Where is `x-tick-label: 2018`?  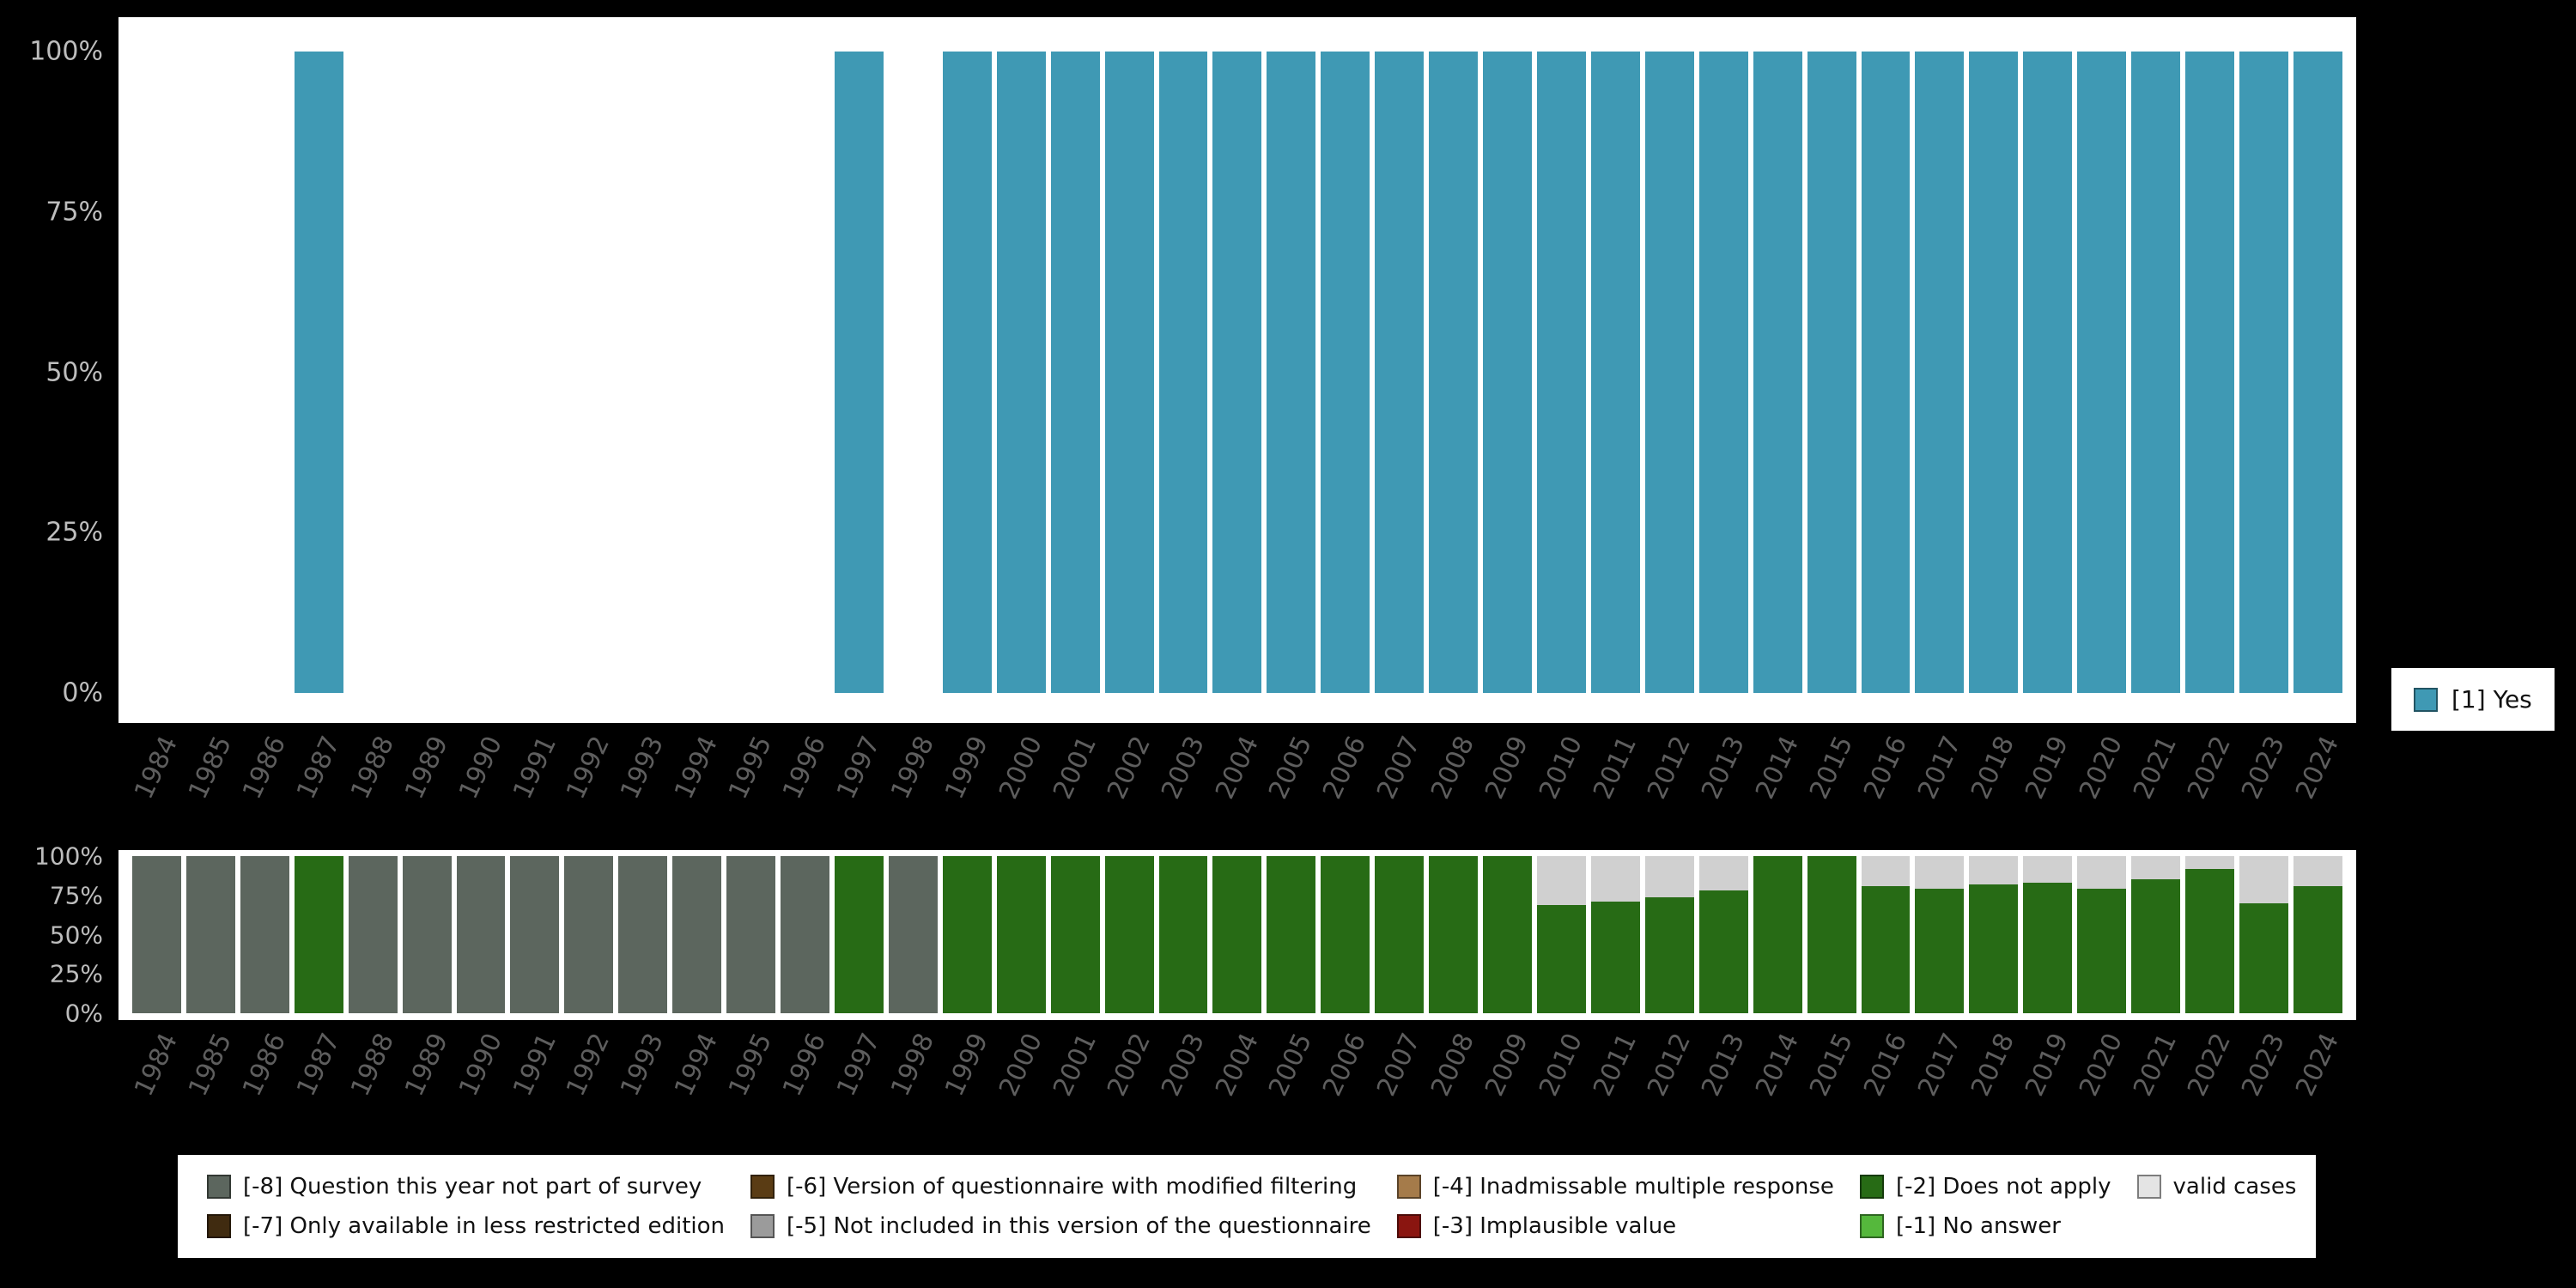
x-tick-label: 2018 is located at coordinates (1993, 1065).